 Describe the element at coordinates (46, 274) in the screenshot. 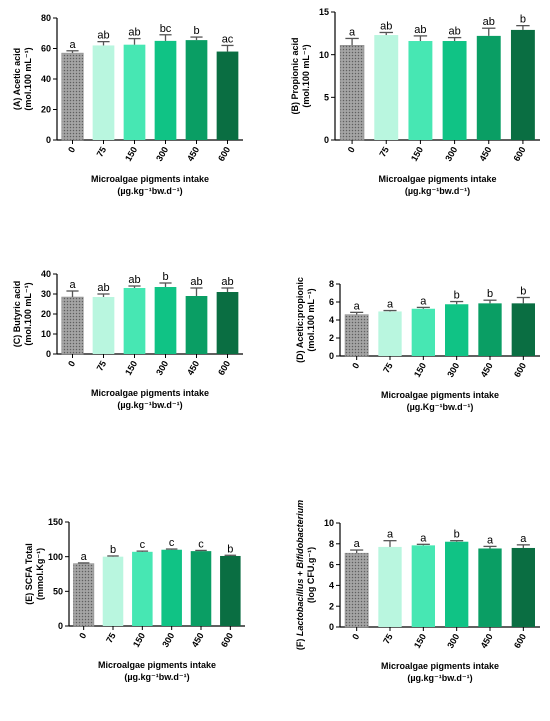

I see `y-tick-label: 40` at that location.